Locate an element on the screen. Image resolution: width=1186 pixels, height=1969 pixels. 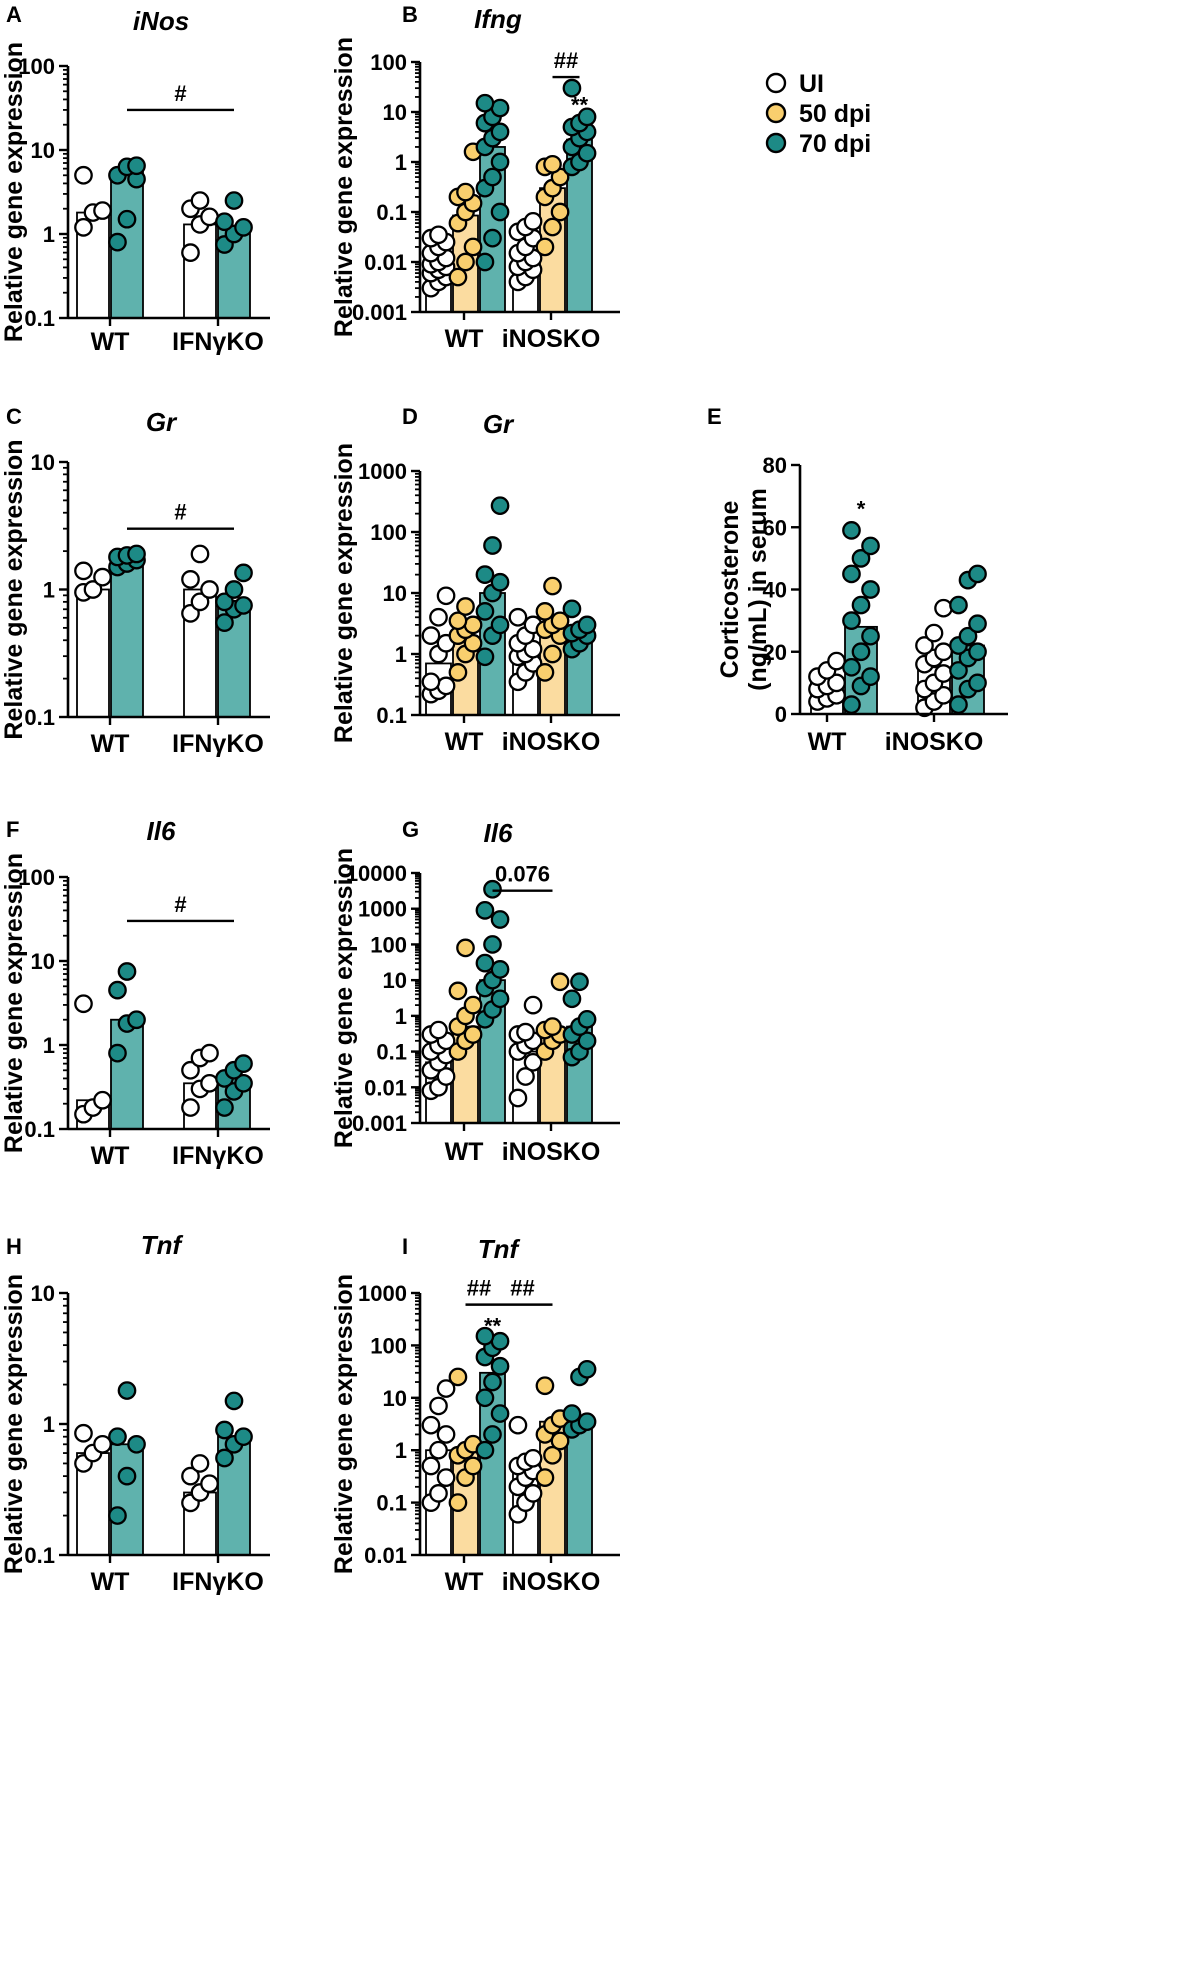
y-axis-label: (ng/mL) in serum is located at coordinates (758, 589).